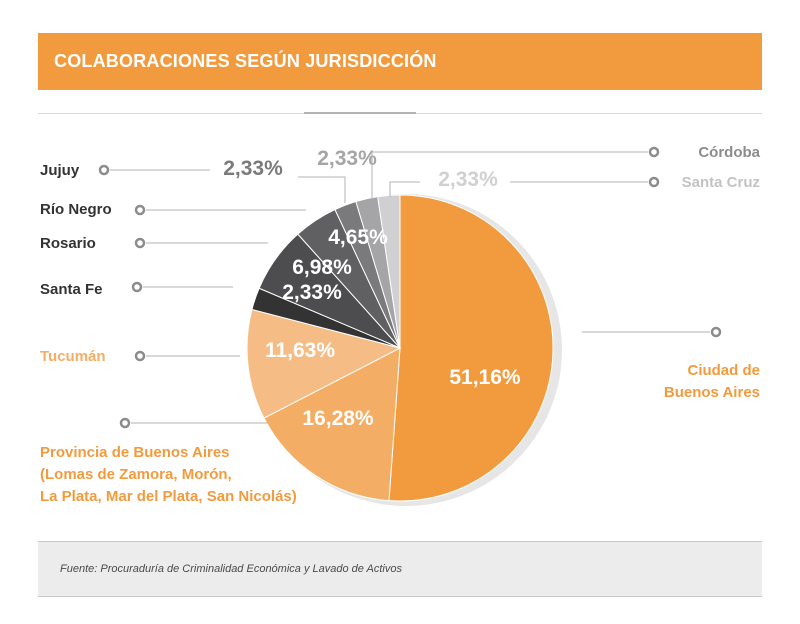 Image resolution: width=800 pixels, height=624 pixels. What do you see at coordinates (168, 496) in the screenshot?
I see `slice-category-label: La Plata, Mar del Plata, San Nicolás)` at bounding box center [168, 496].